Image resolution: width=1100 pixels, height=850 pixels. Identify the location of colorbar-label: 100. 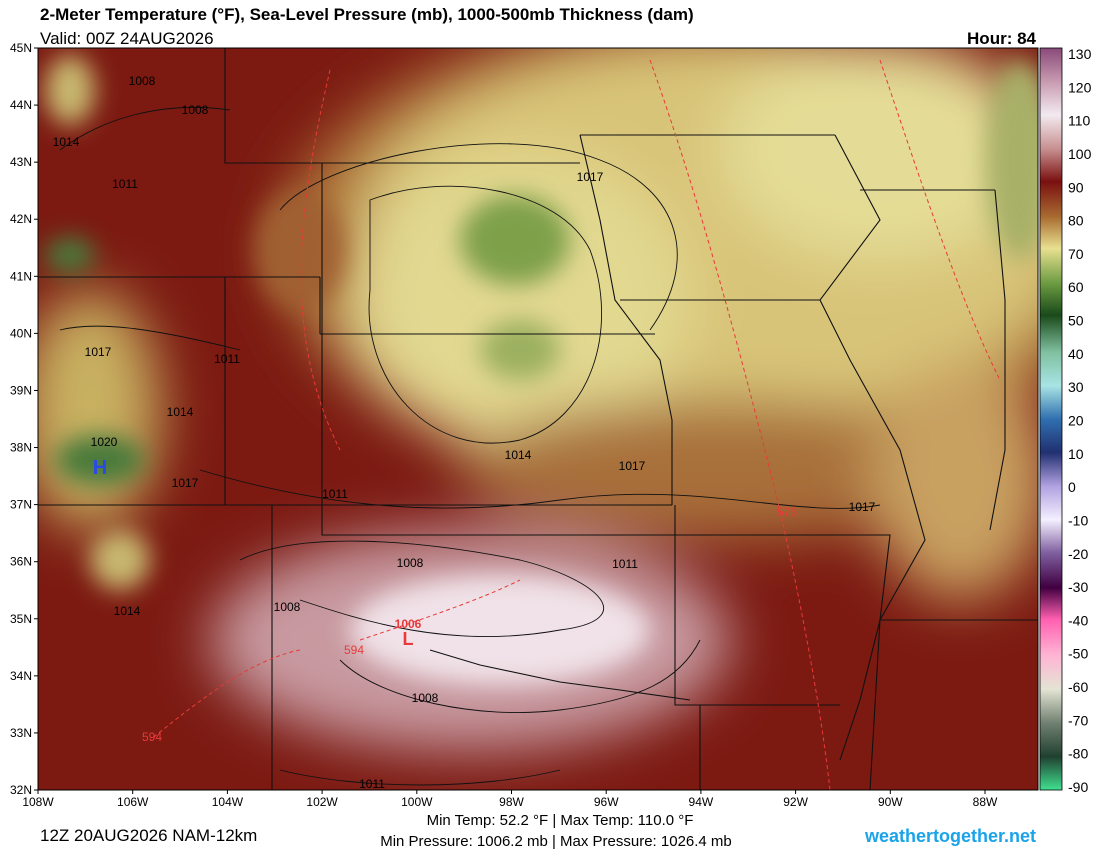
(1080, 154).